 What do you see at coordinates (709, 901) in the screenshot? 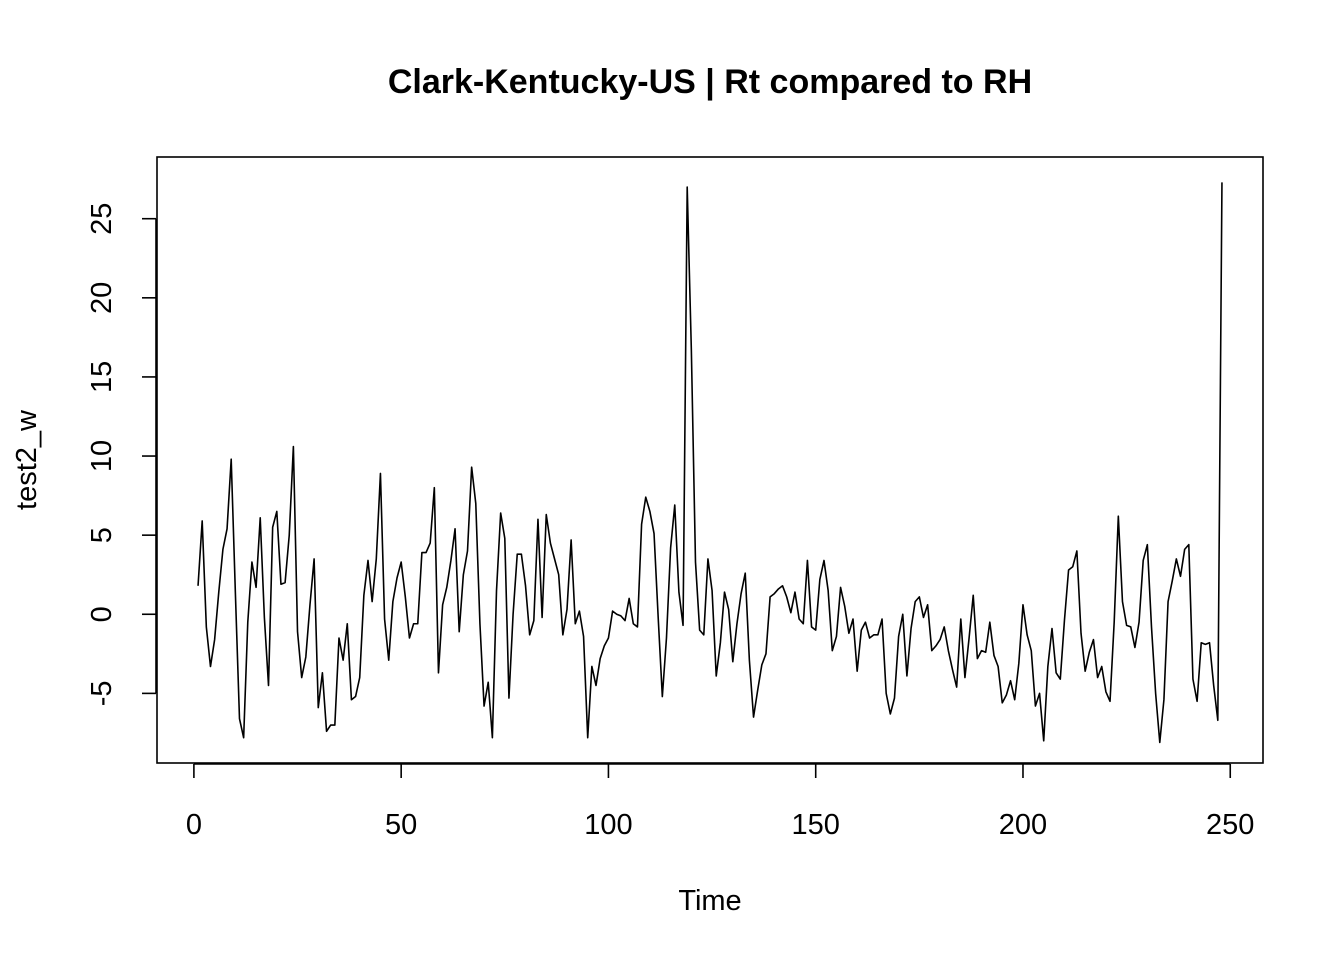
I see `x-axis-label: Time` at bounding box center [709, 901].